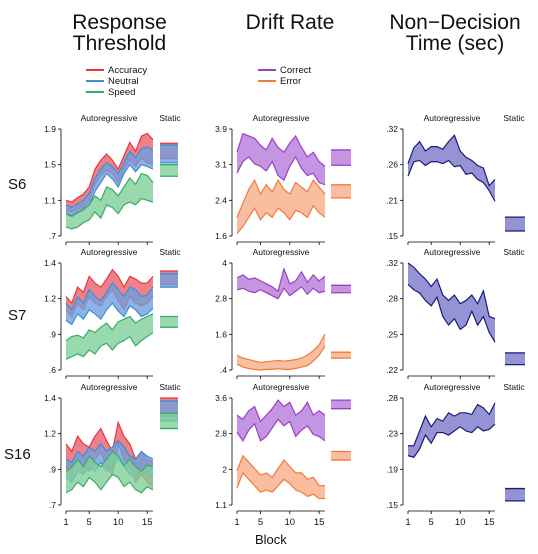  Describe the element at coordinates (119, 33) in the screenshot. I see `response-threshold-title: Response Threshold` at that location.